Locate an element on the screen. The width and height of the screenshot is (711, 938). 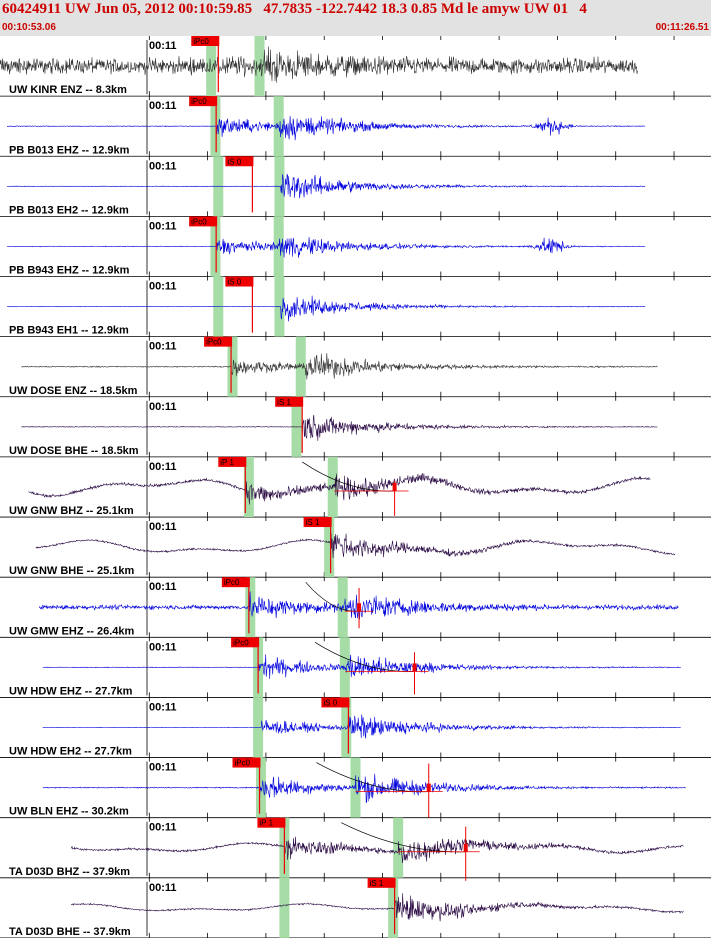
channel-label: TA D03D BHE -- 37.9km is located at coordinates (70, 932).